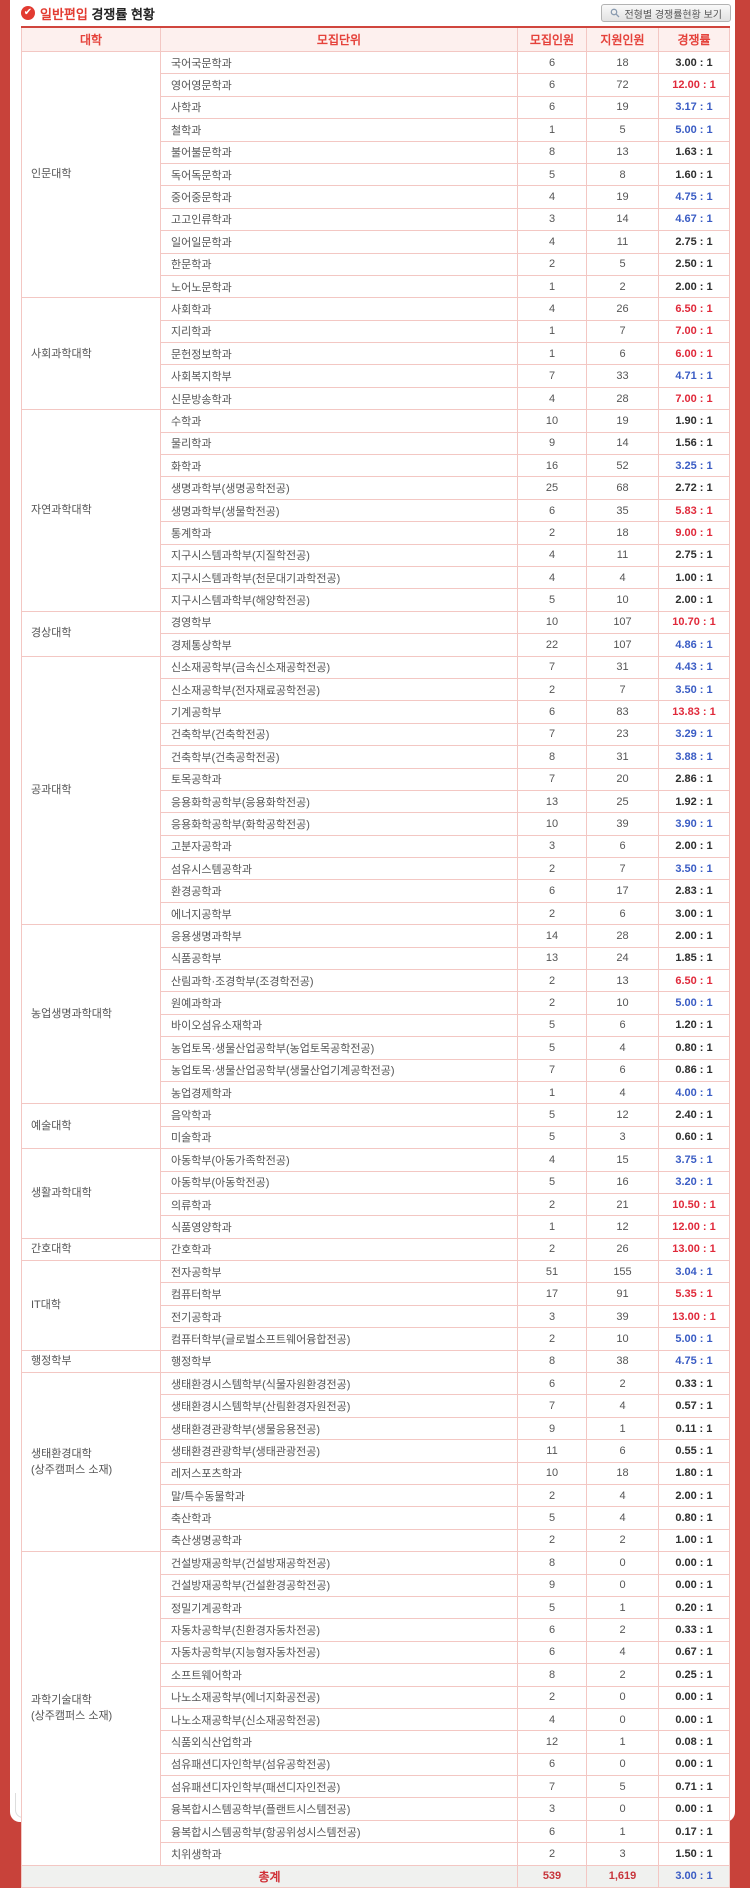 The image size is (750, 1888). I want to click on applicants-cell: 18, so click(622, 62).